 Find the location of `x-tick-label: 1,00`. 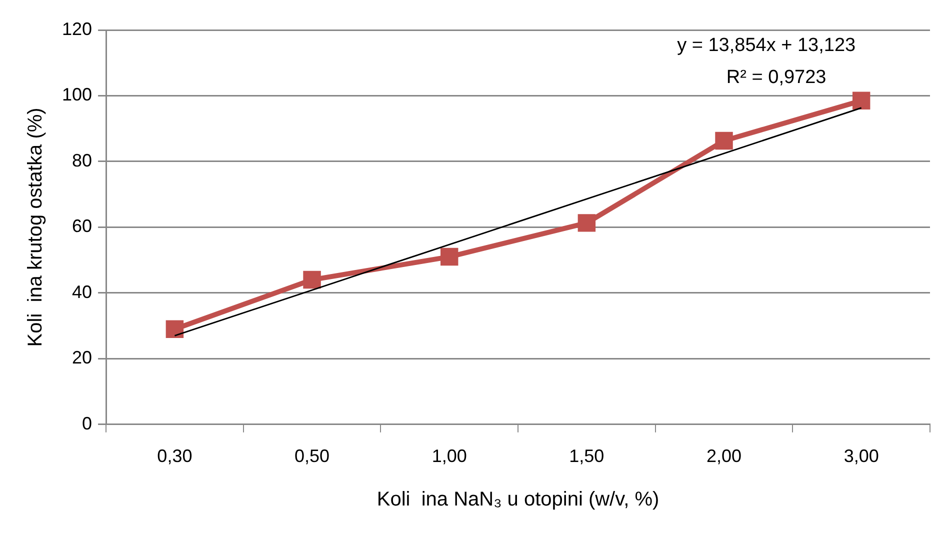

x-tick-label: 1,00 is located at coordinates (449, 456).